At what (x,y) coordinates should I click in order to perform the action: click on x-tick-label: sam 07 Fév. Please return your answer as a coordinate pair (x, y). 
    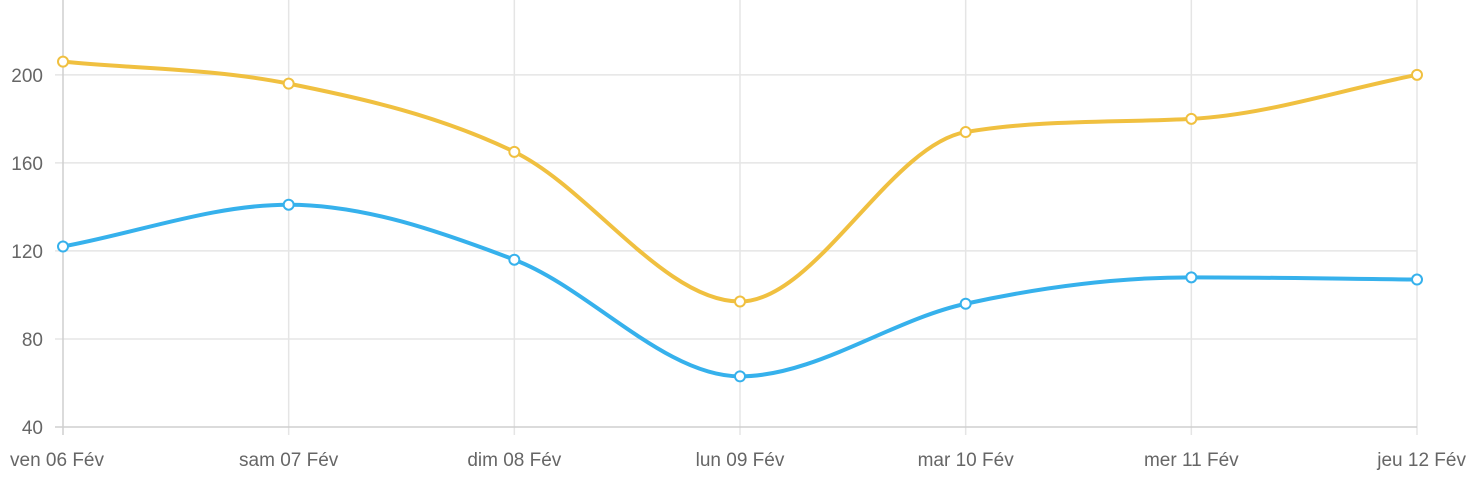
    Looking at the image, I should click on (289, 460).